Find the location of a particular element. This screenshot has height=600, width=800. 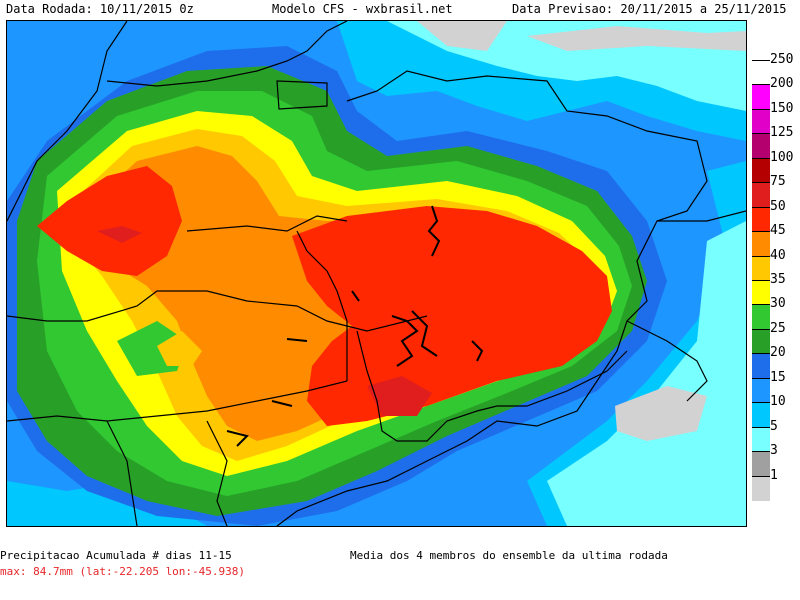

gray-patch-north is located at coordinates (462, 36).